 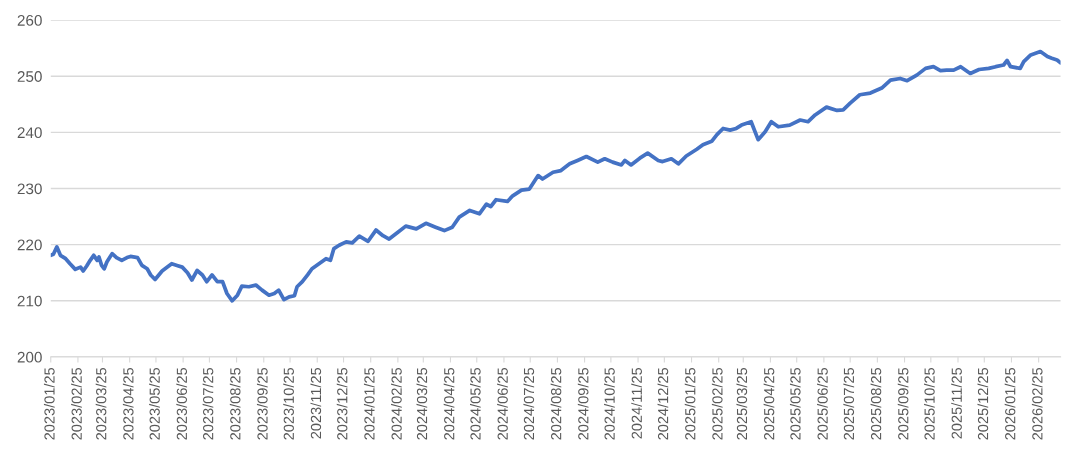 I want to click on x-tick-label: 2026/01/25, so click(x=1010, y=403).